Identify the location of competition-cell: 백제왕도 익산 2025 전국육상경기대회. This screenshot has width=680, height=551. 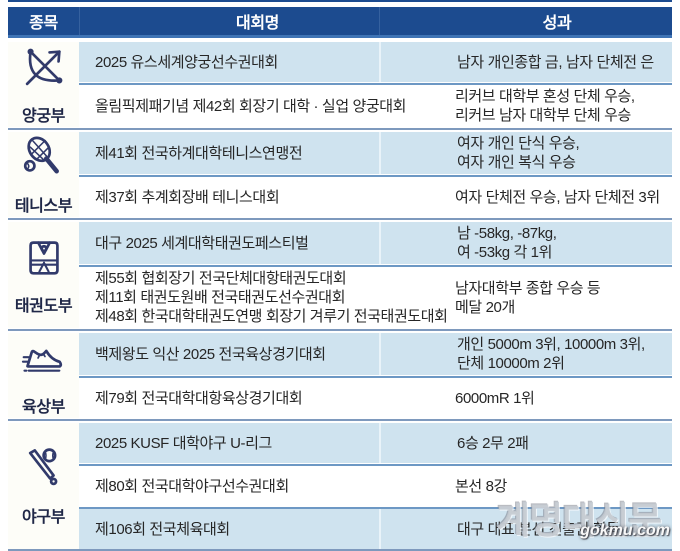
(229, 354).